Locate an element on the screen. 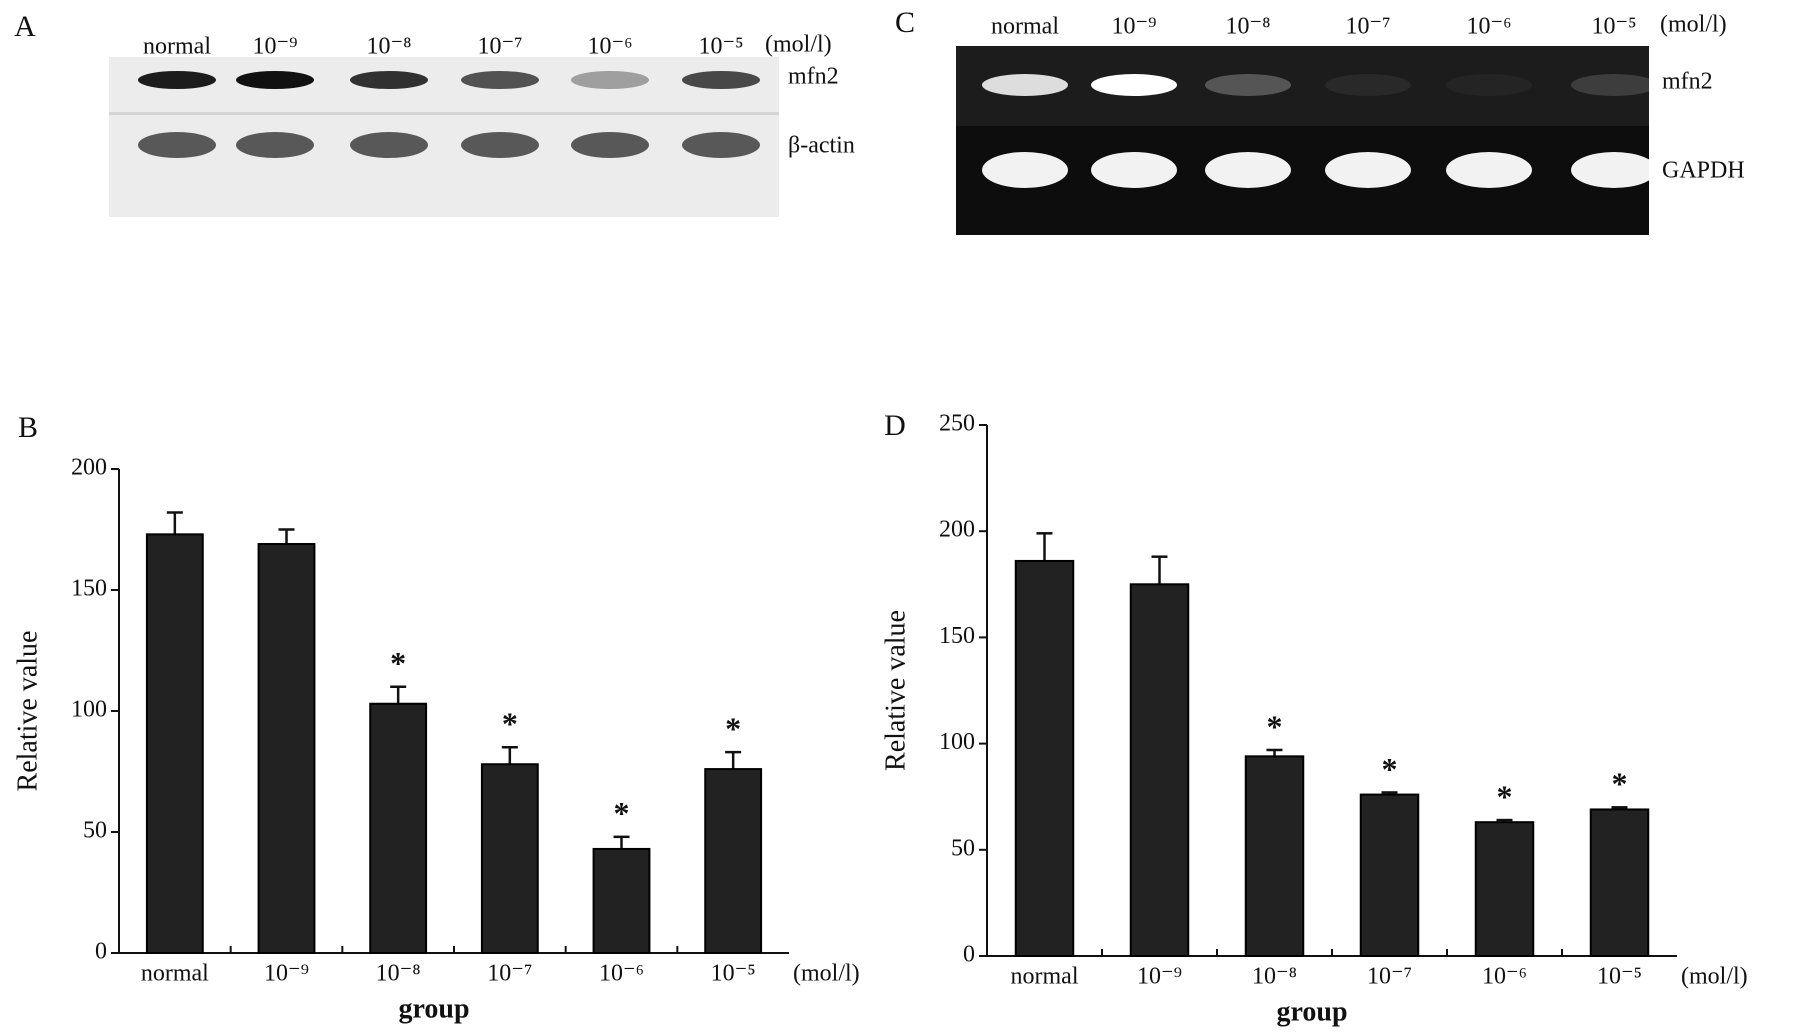 This screenshot has height=1033, width=1795. panel-letter: D is located at coordinates (895, 425).